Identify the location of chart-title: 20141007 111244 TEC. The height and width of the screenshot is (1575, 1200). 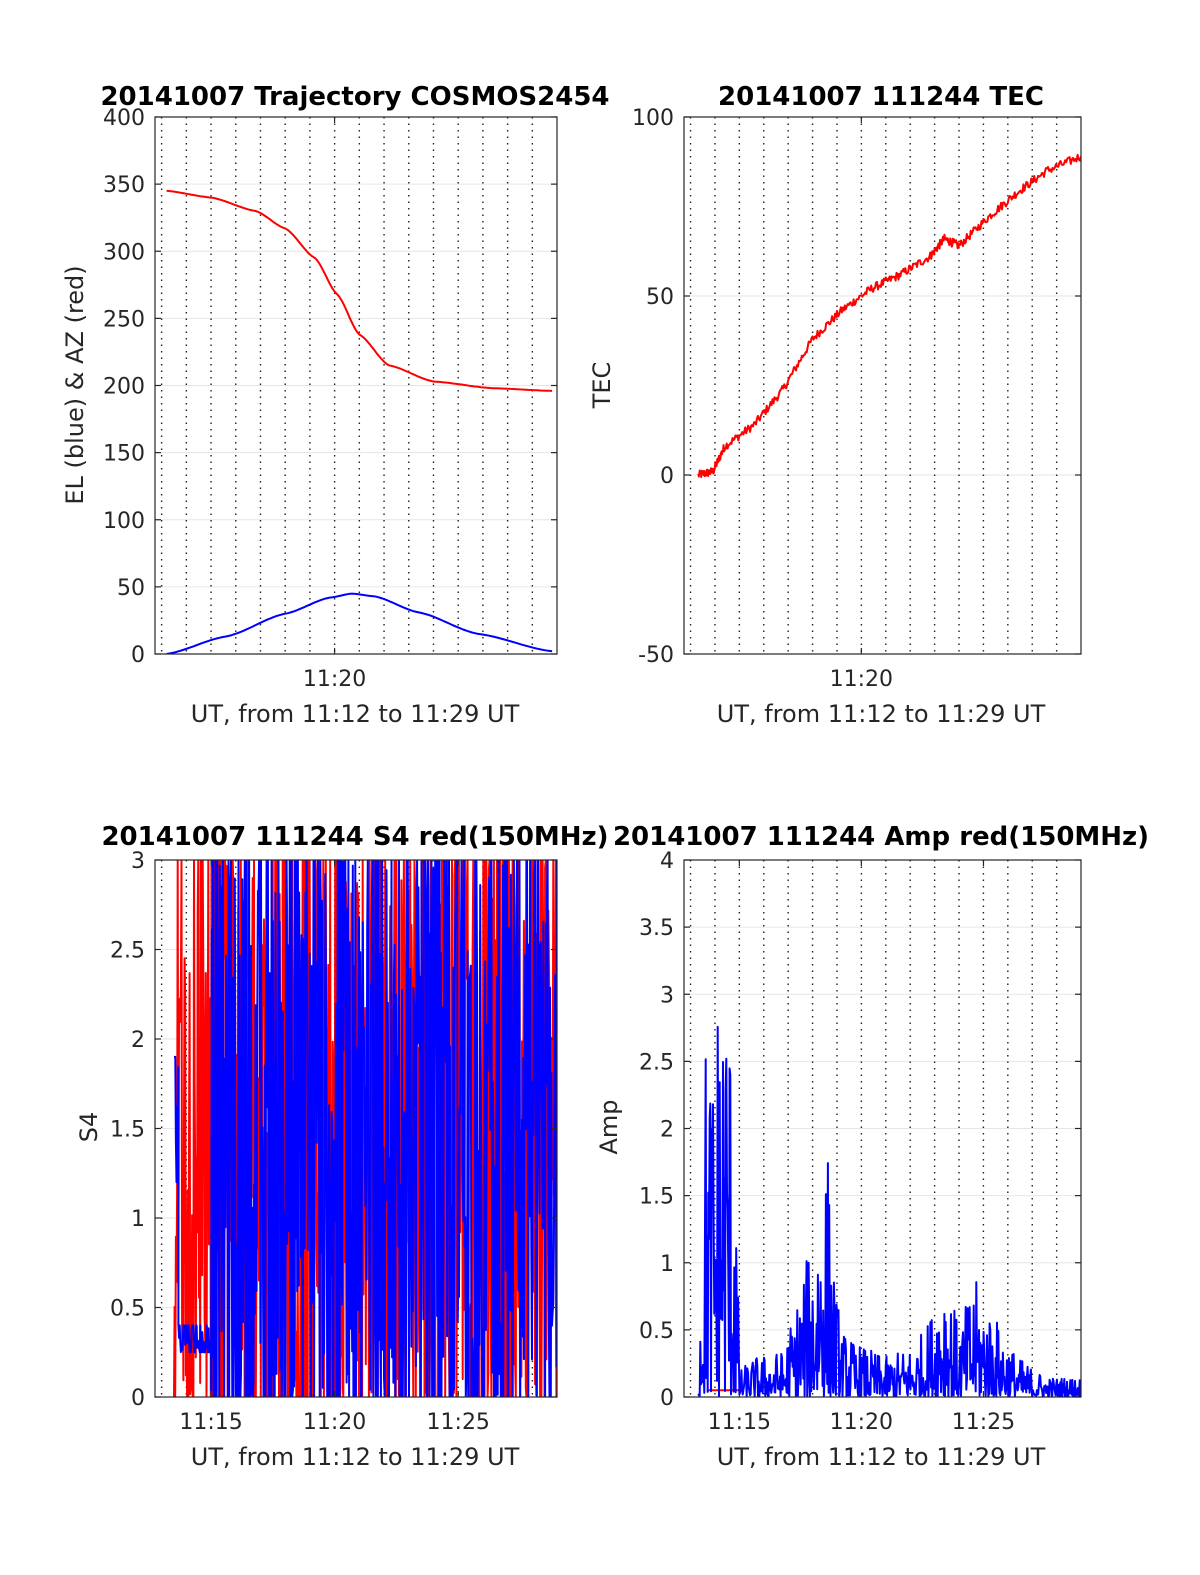
(881, 97).